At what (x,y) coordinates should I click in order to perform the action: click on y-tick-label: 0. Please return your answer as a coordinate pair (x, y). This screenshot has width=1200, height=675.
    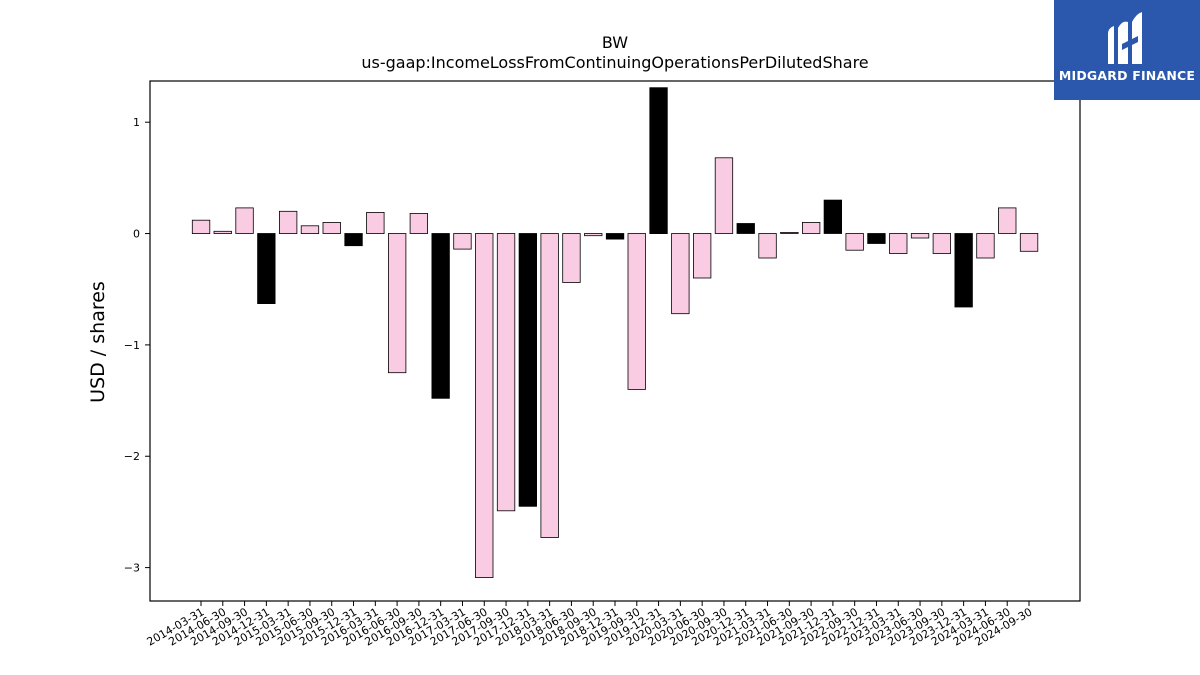
    Looking at the image, I should click on (136, 234).